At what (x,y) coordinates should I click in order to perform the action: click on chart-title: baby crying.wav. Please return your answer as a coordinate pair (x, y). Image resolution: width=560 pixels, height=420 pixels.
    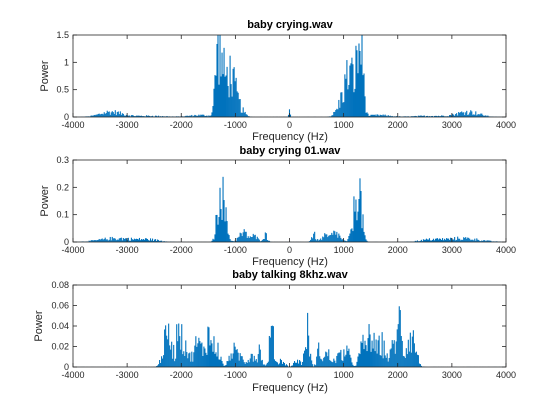
    Looking at the image, I should click on (290, 25).